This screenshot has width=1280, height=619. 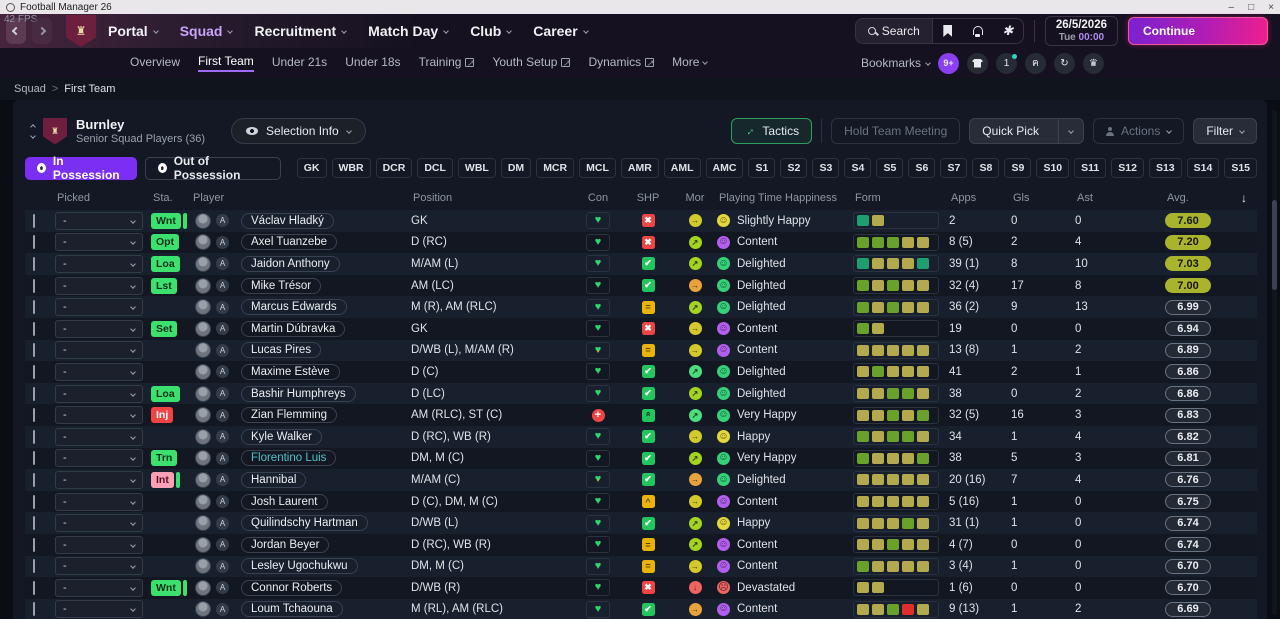 What do you see at coordinates (690, 63) in the screenshot?
I see `tab-more: More` at bounding box center [690, 63].